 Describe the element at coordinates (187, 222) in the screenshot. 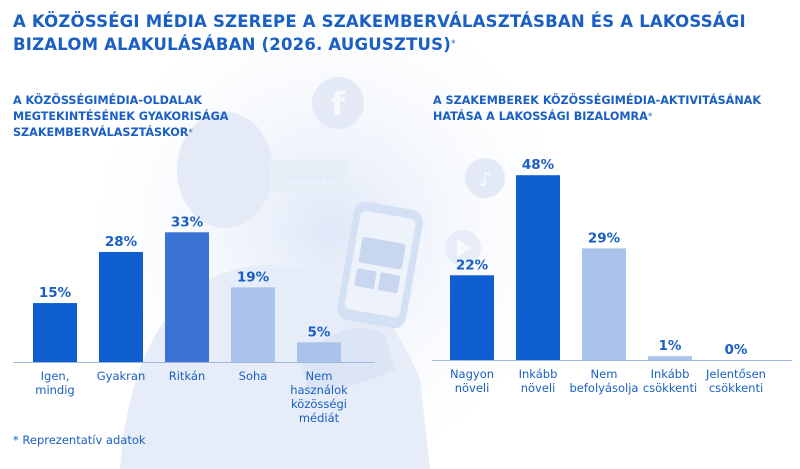

I see `value-label-3: 33%` at that location.